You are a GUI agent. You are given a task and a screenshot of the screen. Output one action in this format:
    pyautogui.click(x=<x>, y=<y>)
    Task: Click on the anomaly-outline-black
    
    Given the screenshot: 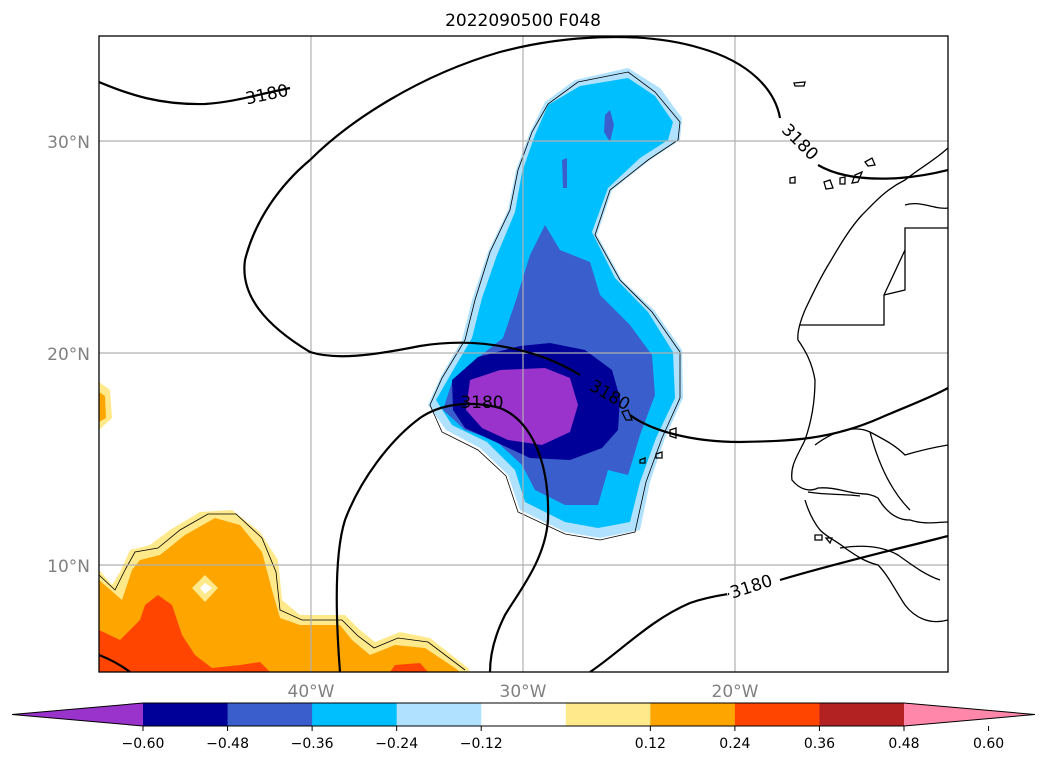 What is the action you would take?
    pyautogui.click(x=555, y=306)
    